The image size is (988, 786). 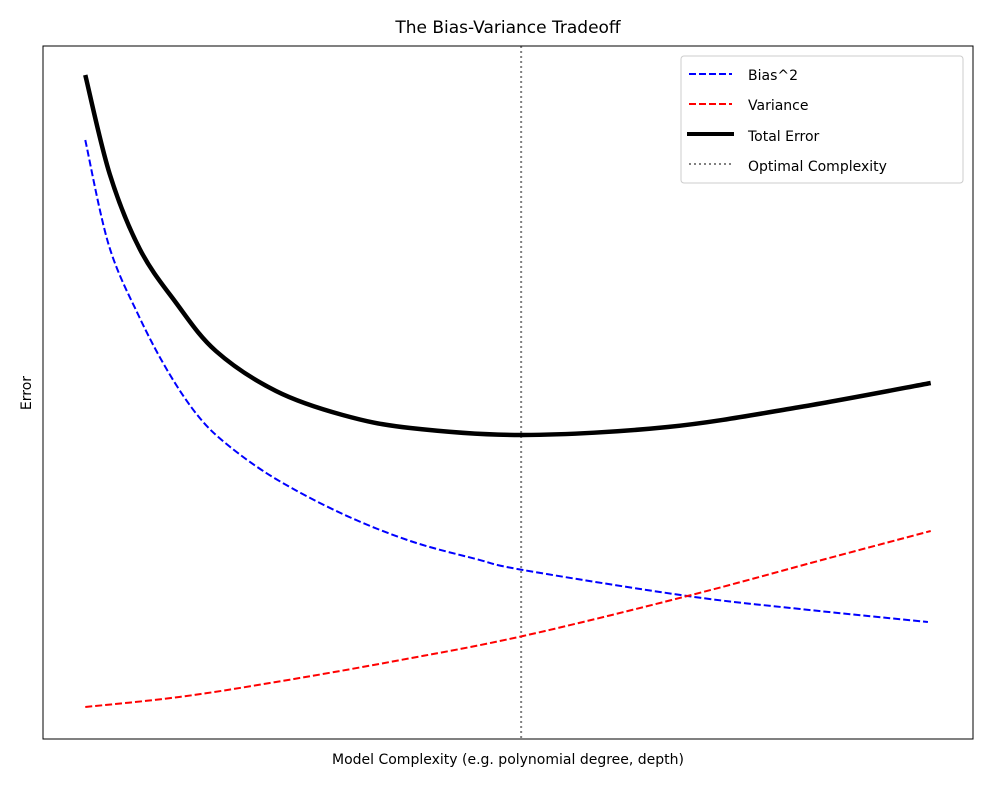 I want to click on legend-label-total: Total Error, so click(x=783, y=137).